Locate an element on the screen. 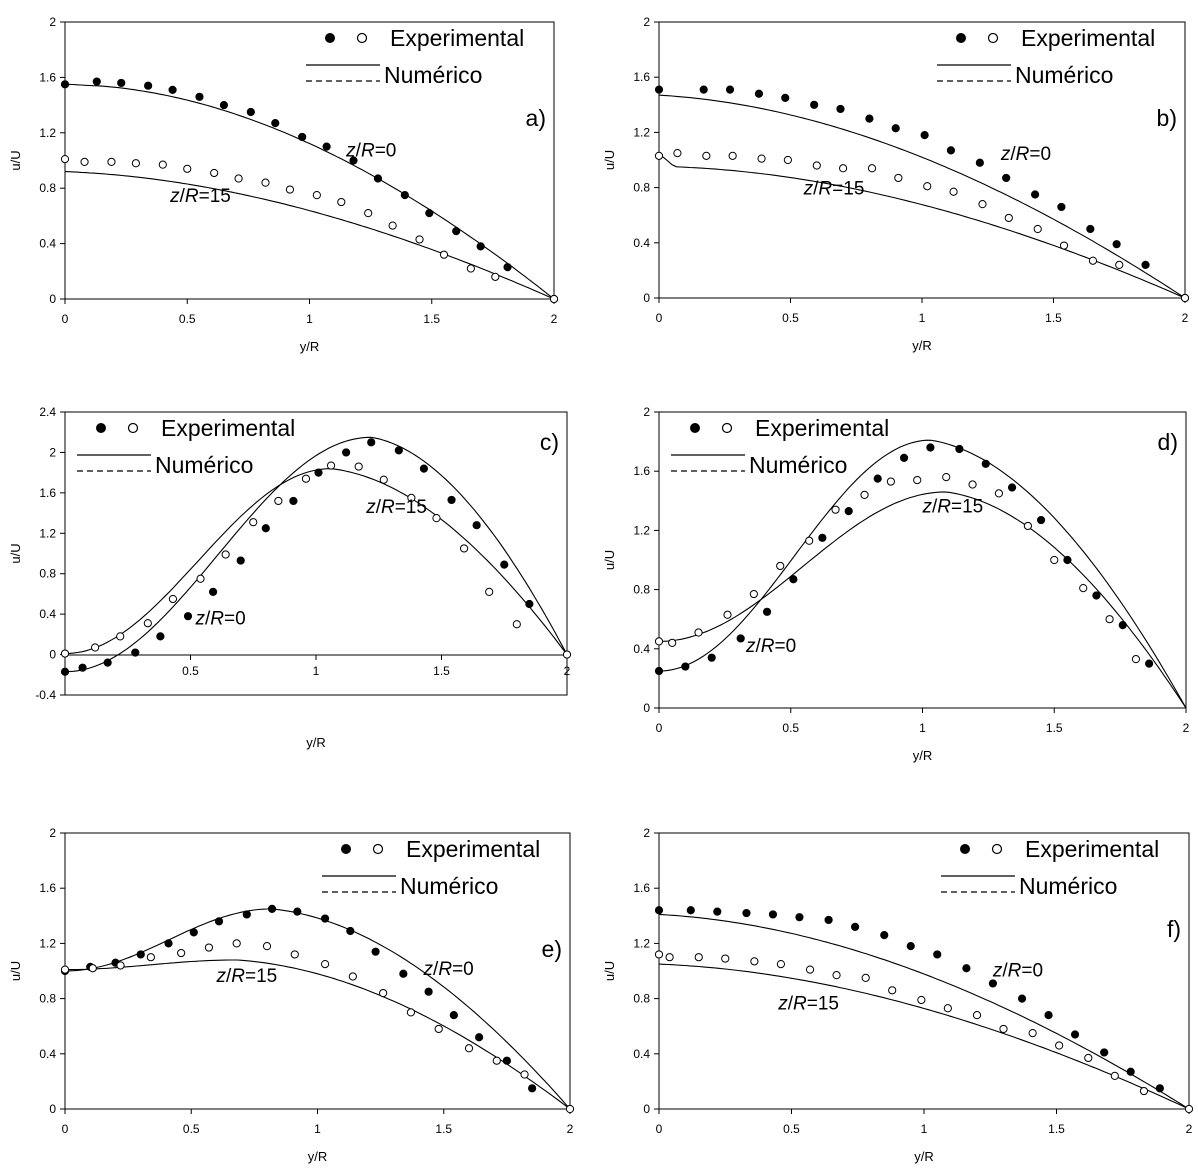 The image size is (1198, 1171). legend: Experimental Numérico is located at coordinates (431, 867).